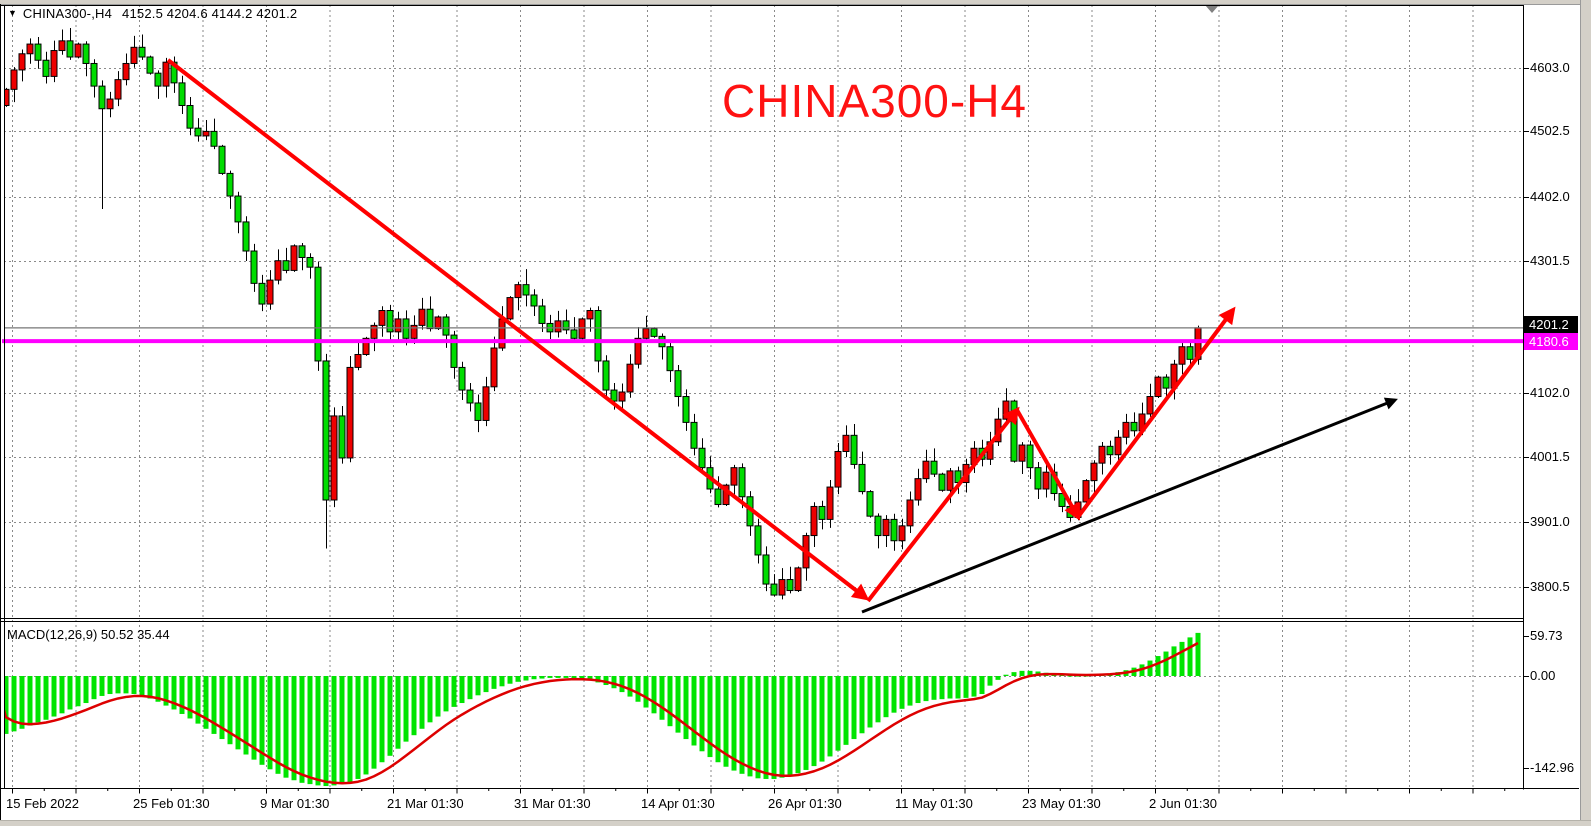 The image size is (1591, 826). What do you see at coordinates (1061, 803) in the screenshot?
I see `time-axis-label: 23 May 01:30` at bounding box center [1061, 803].